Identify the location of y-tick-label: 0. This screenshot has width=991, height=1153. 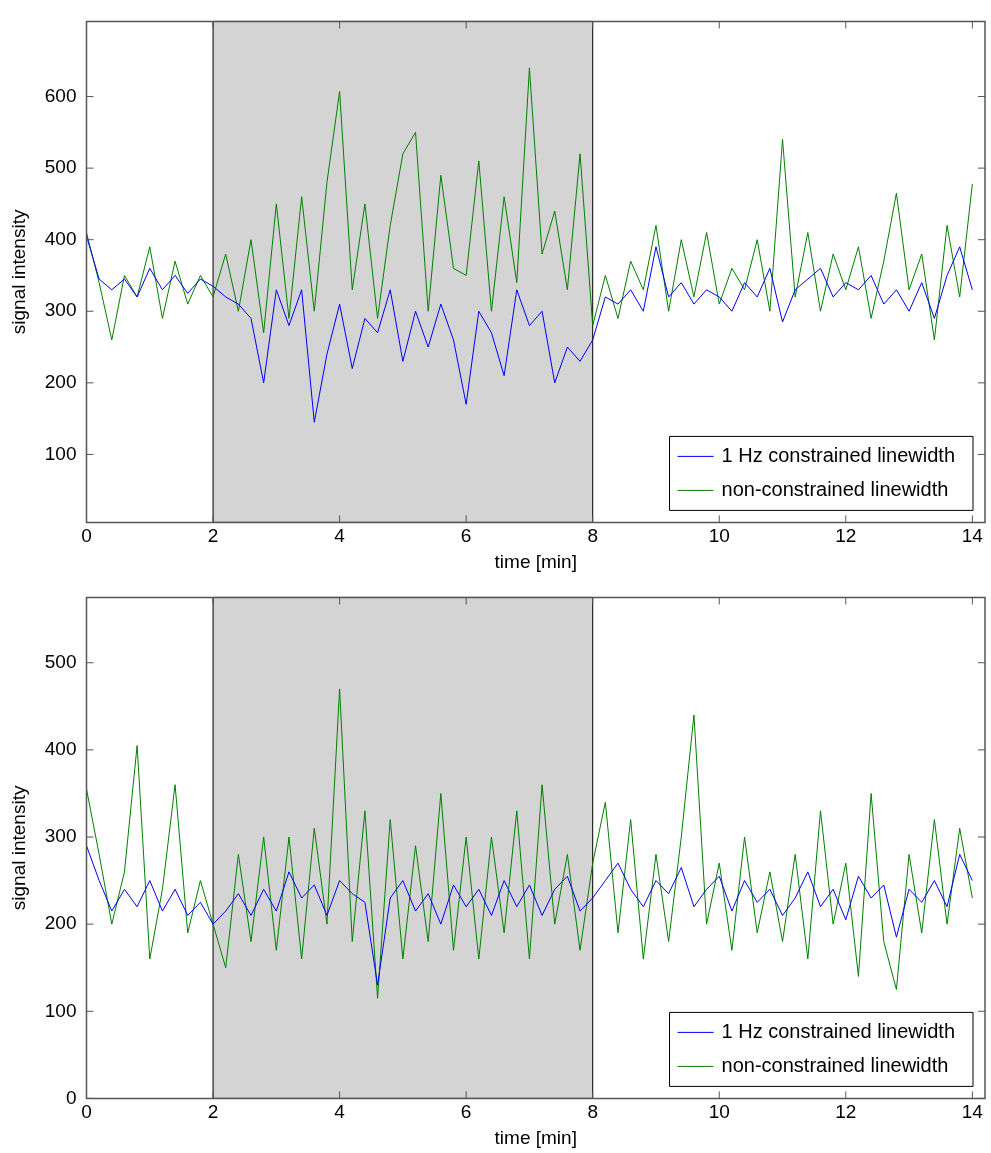
(71, 1097).